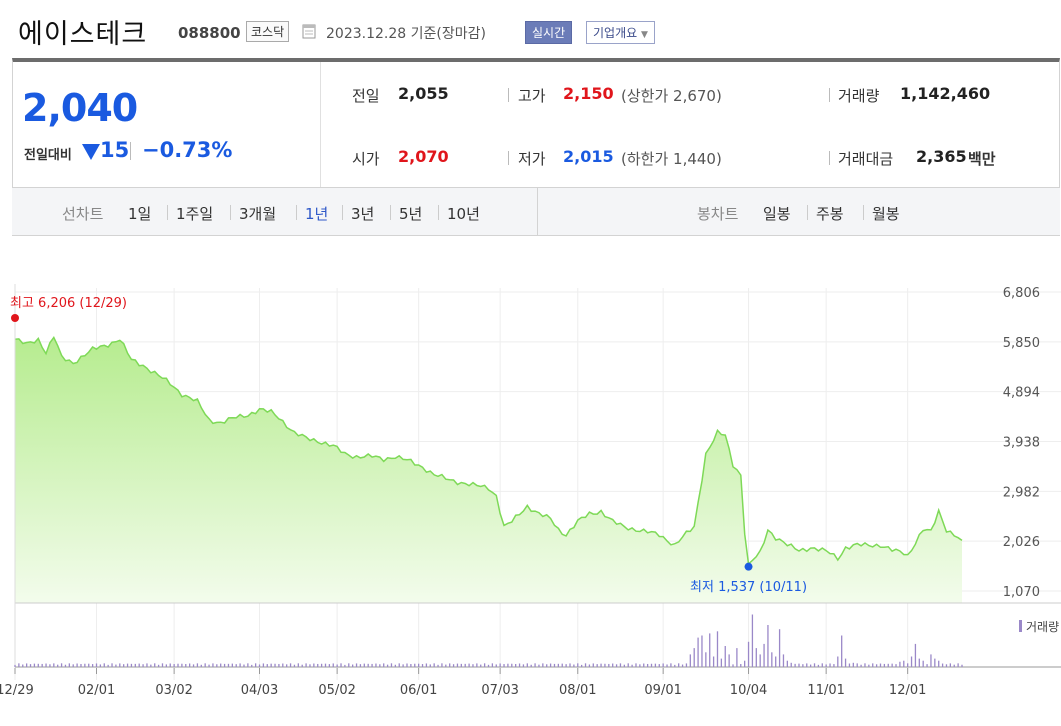 Image resolution: width=1061 pixels, height=726 pixels. Describe the element at coordinates (320, 124) in the screenshot. I see `quote-divider` at that location.